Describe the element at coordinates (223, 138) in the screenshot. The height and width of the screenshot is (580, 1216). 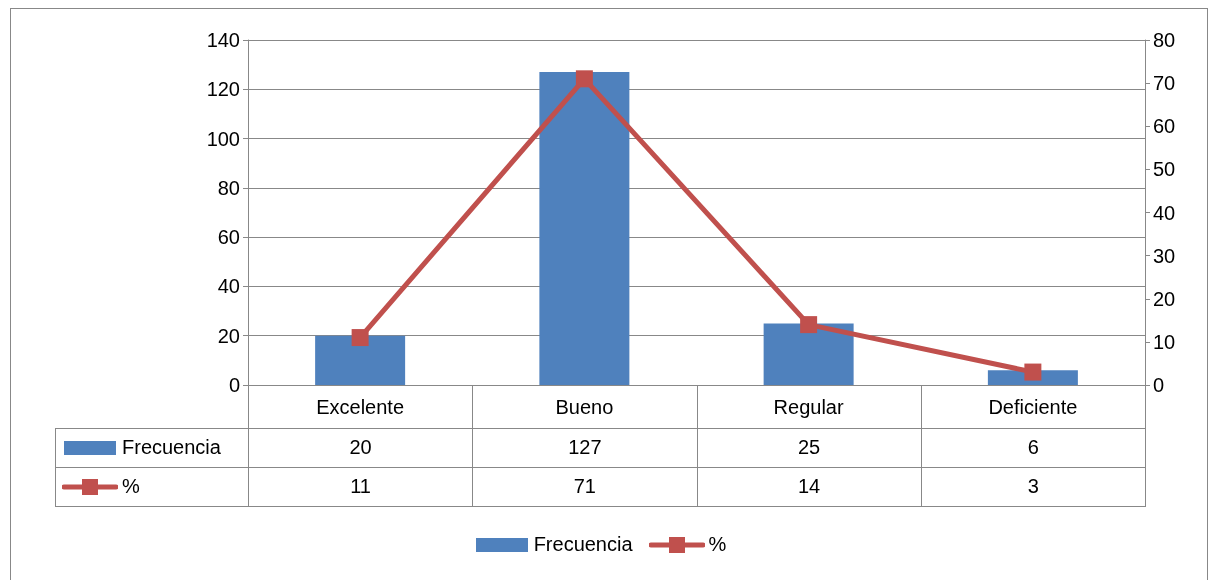
I see `y-tick-label: 100` at that location.